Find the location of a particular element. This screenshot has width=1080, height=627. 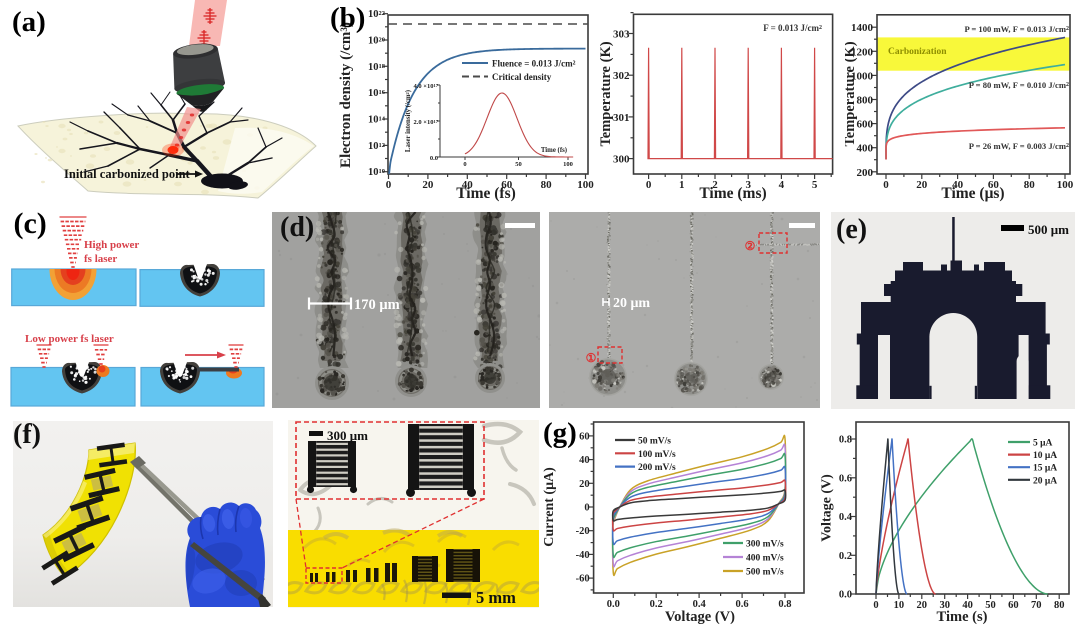

svg-text: Temperature (K) is located at coordinates (607, 93).